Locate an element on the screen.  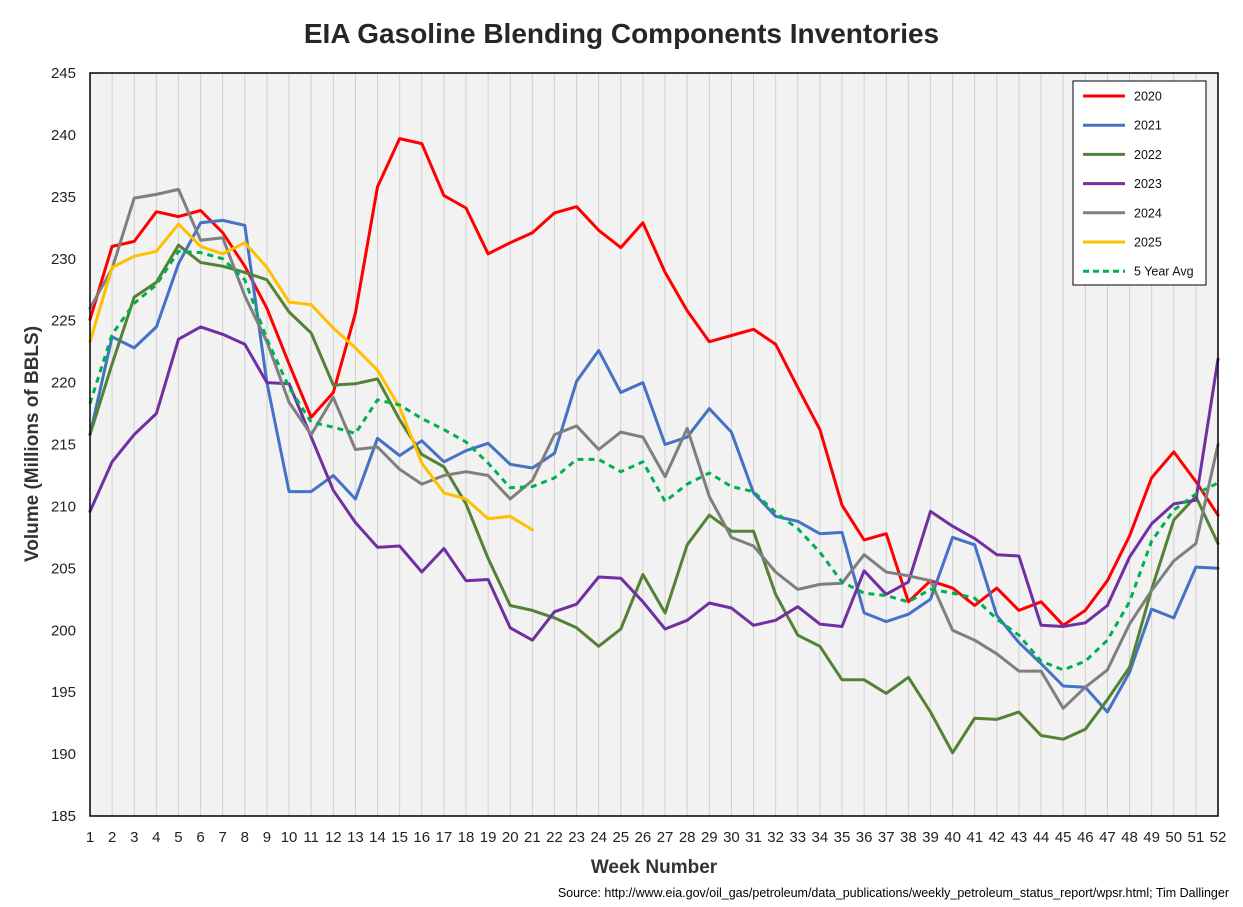
x-tick-6: 6 is located at coordinates (200, 837).